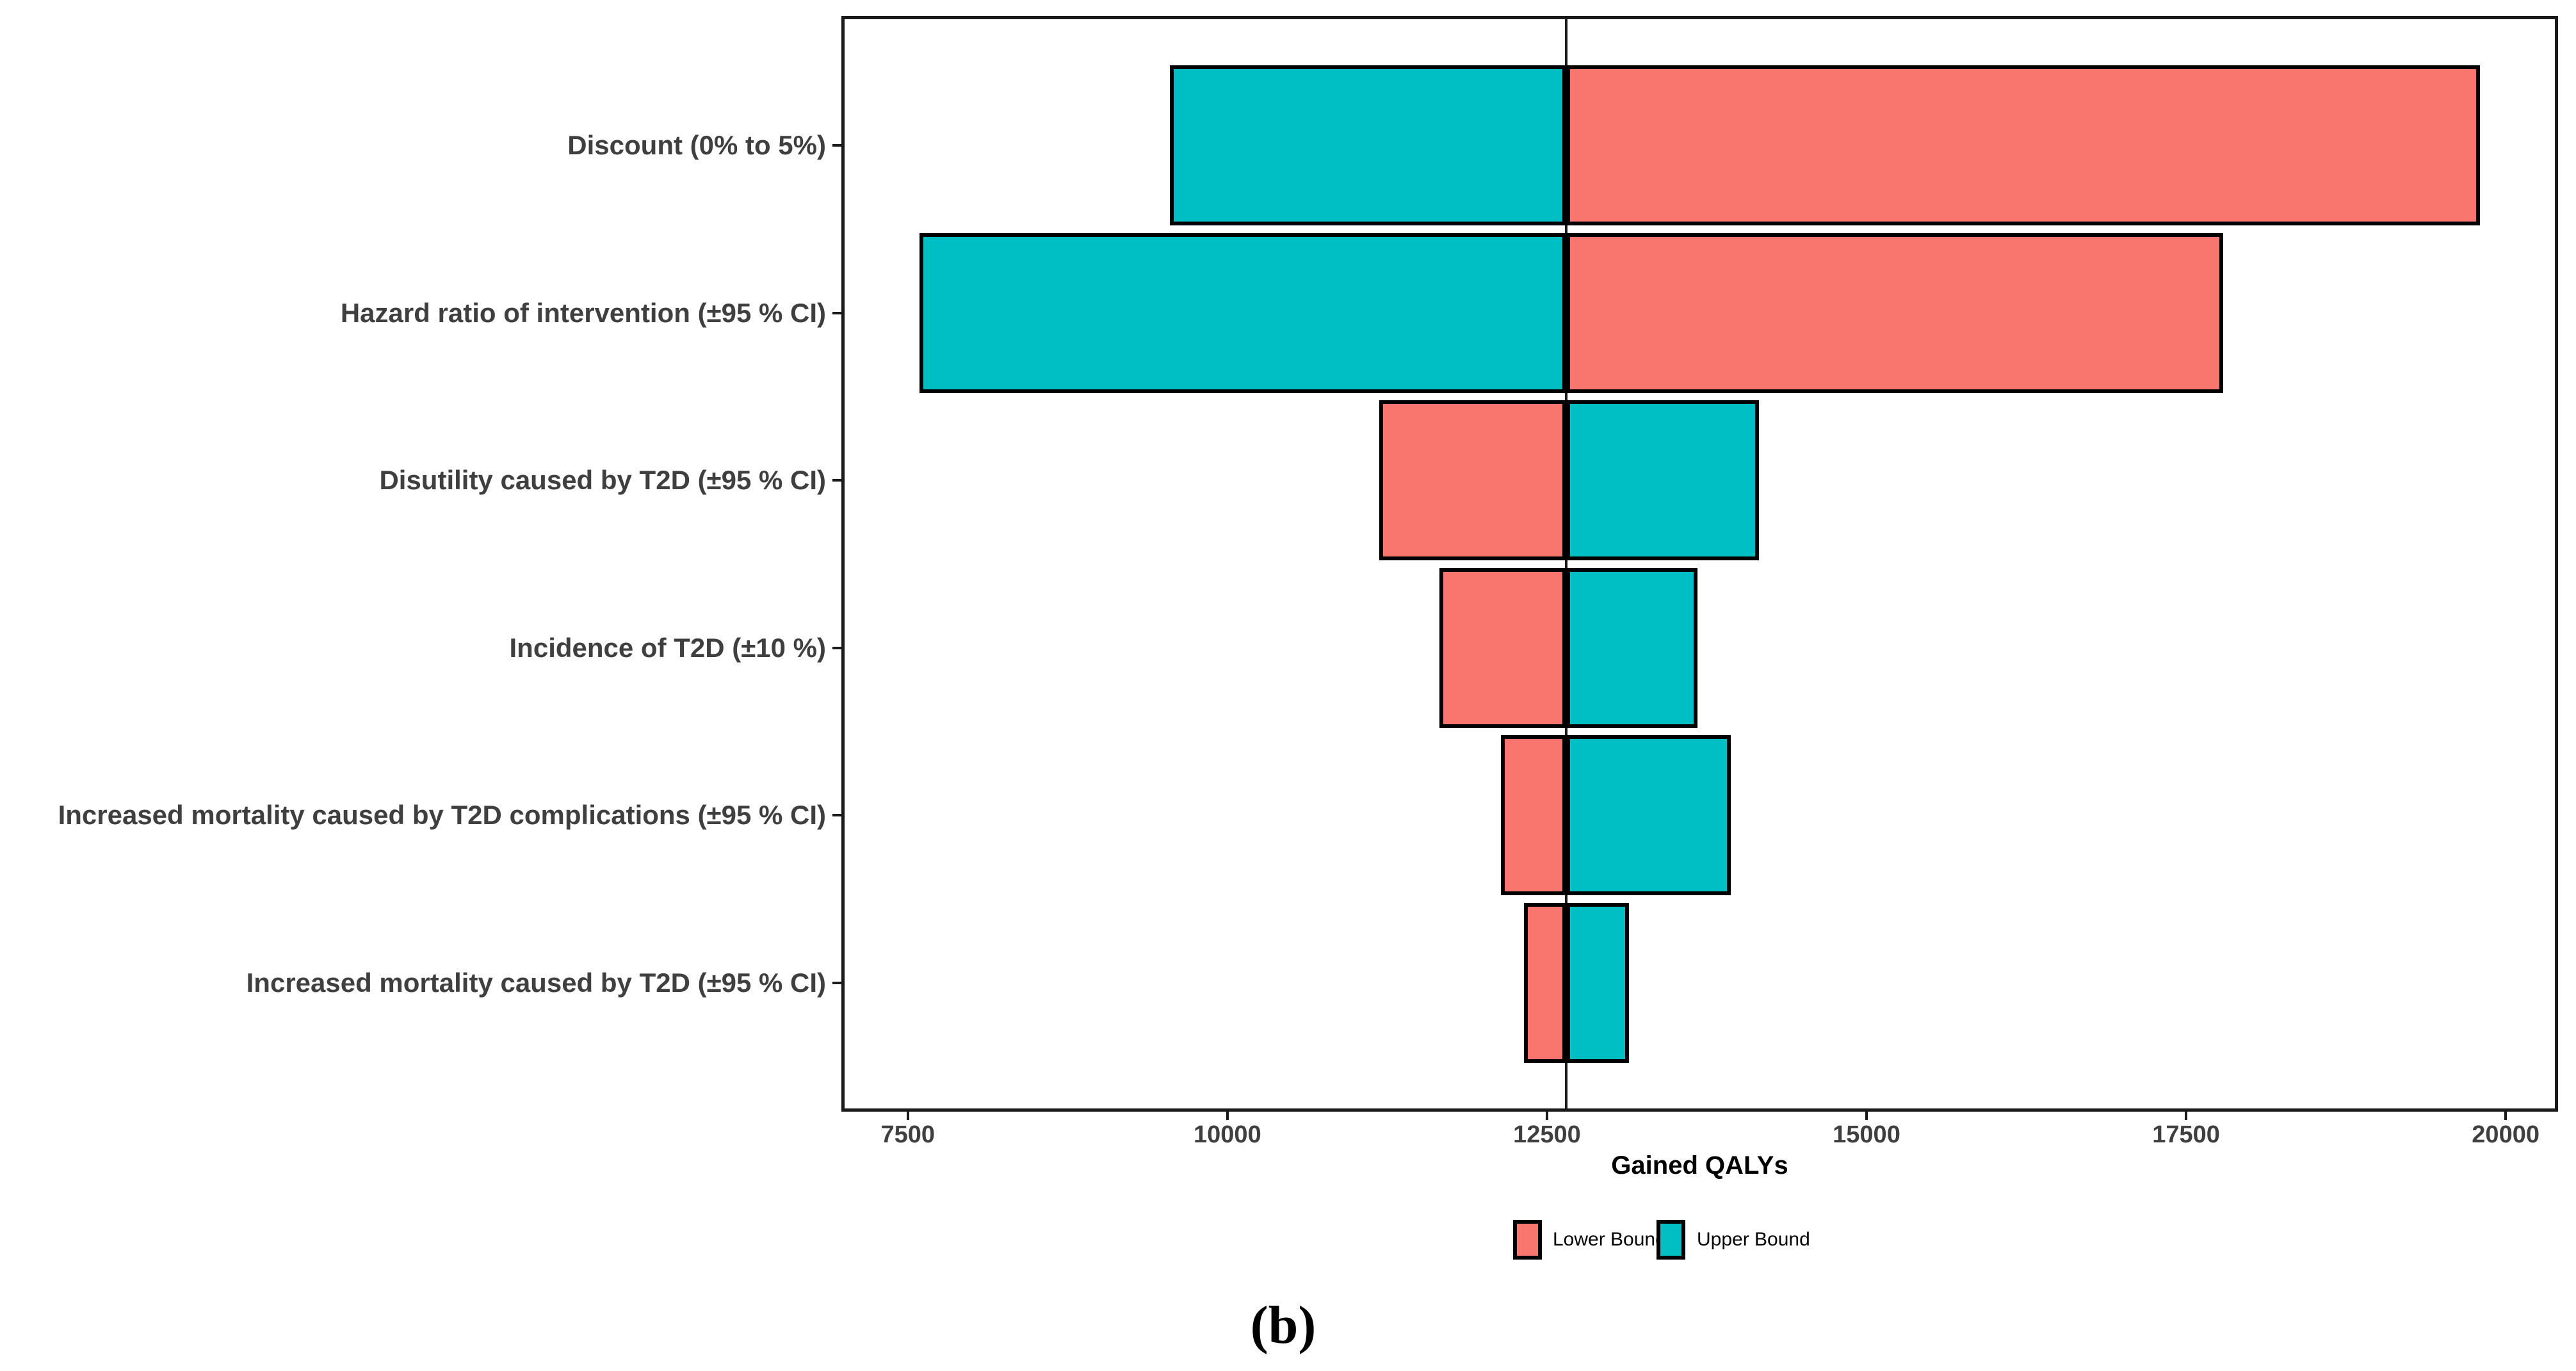  What do you see at coordinates (1527, 1240) in the screenshot?
I see `legend-swatch-lower-bound` at bounding box center [1527, 1240].